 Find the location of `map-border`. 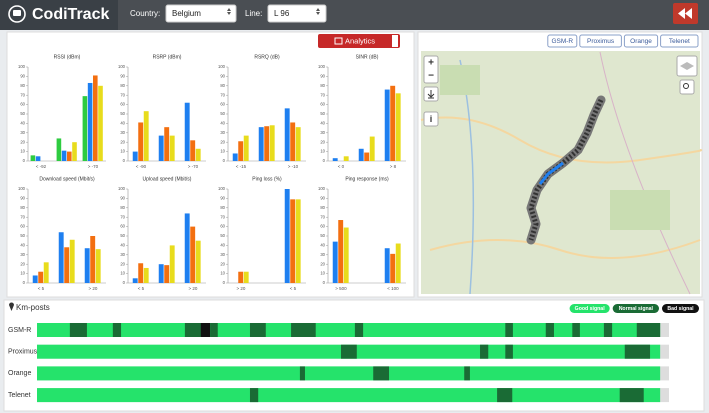

map-border is located at coordinates (645, 173).